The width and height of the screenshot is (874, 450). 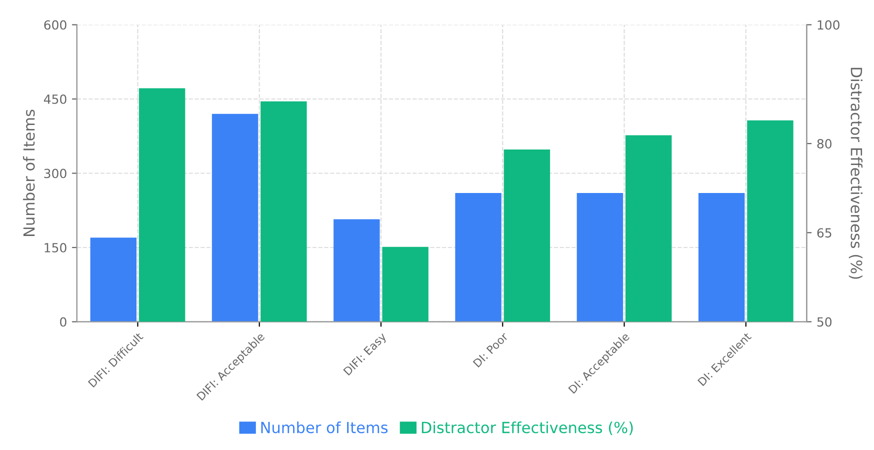 What do you see at coordinates (55, 99) in the screenshot?
I see `y-tick-label: 450` at bounding box center [55, 99].